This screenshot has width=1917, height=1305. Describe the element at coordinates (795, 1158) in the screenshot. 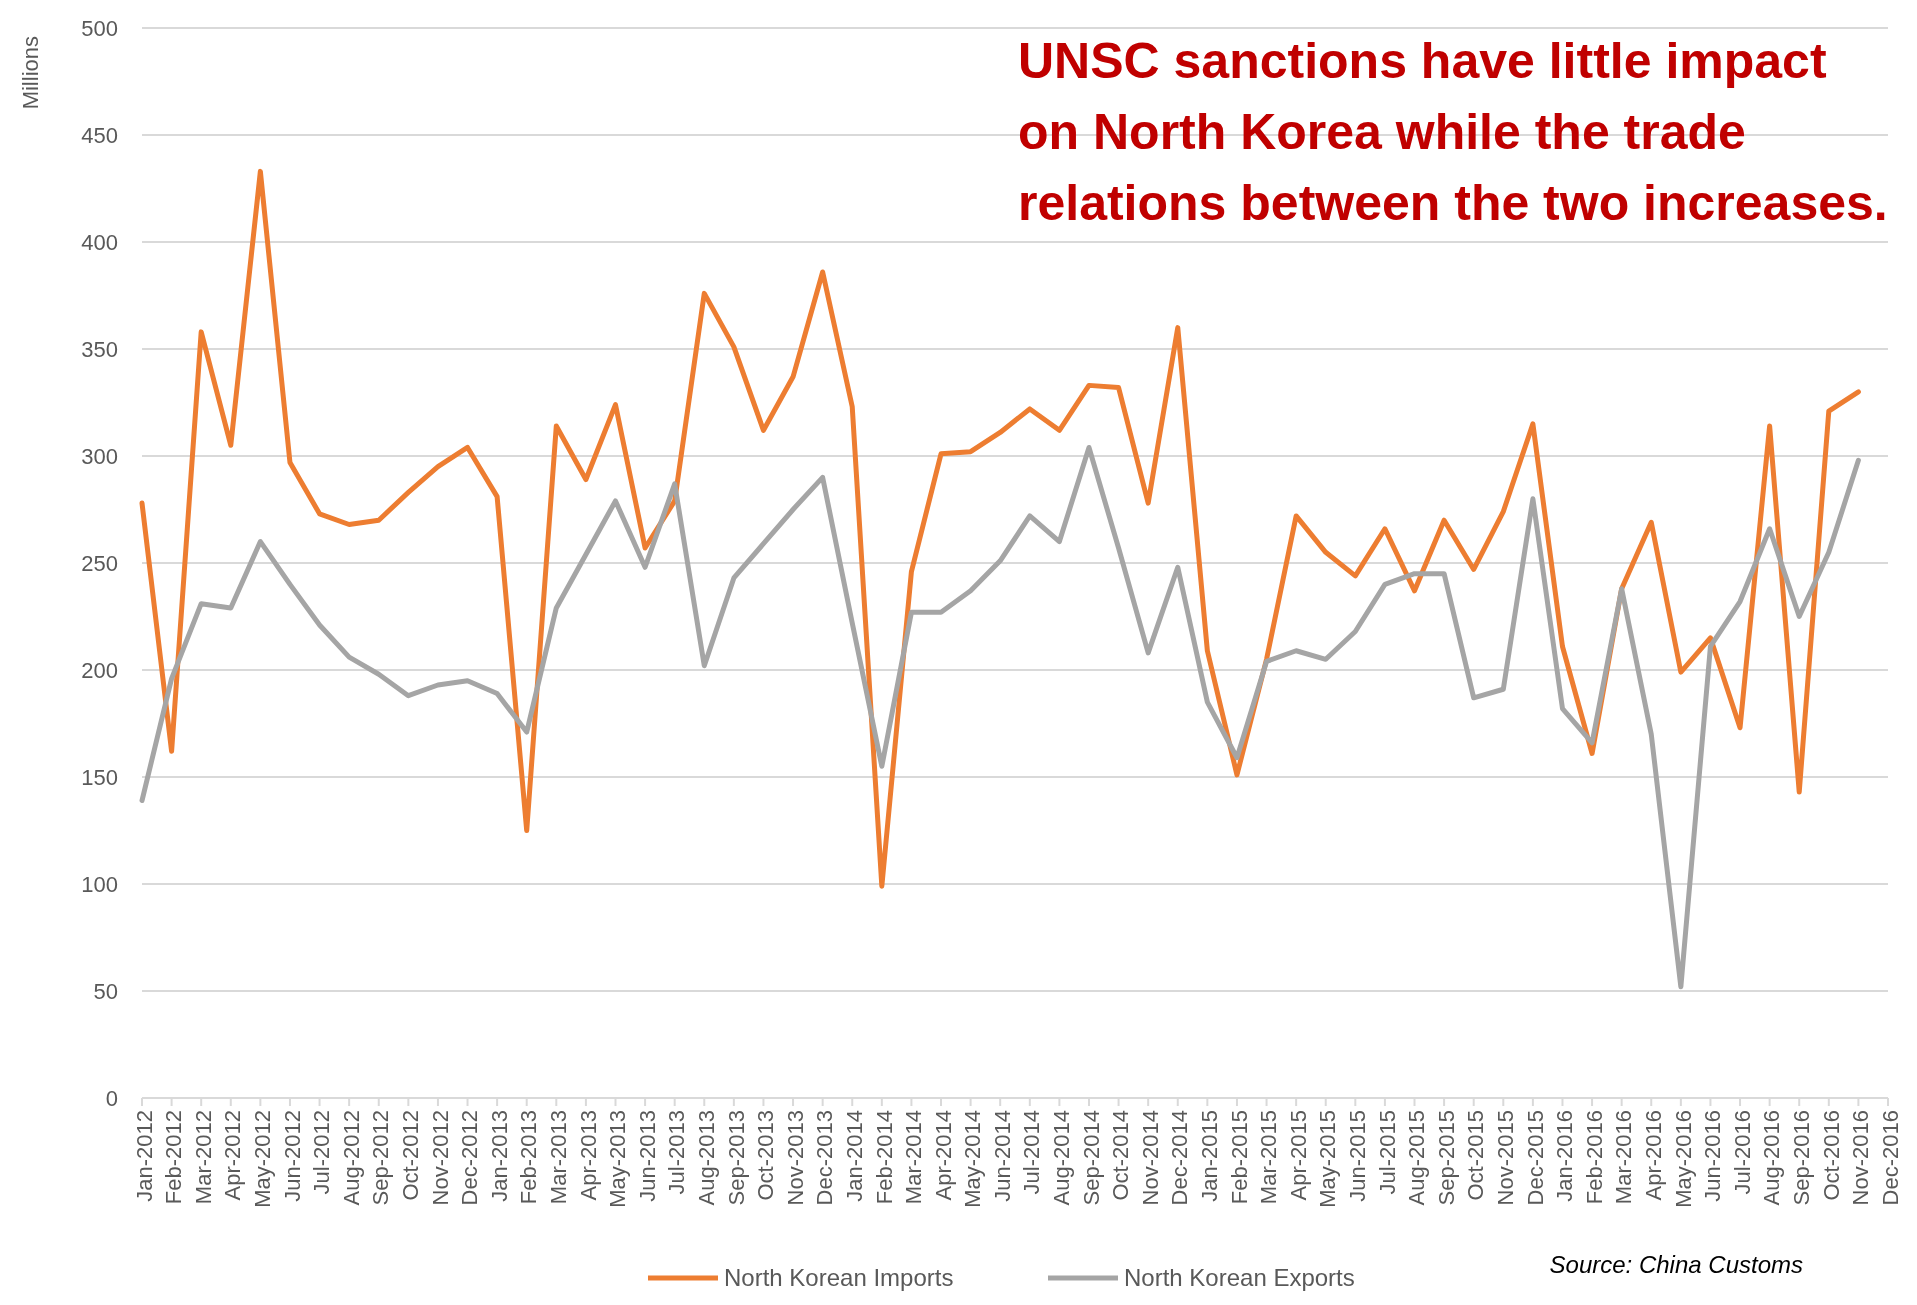

I see `x-tick-label: Nov-2013` at that location.